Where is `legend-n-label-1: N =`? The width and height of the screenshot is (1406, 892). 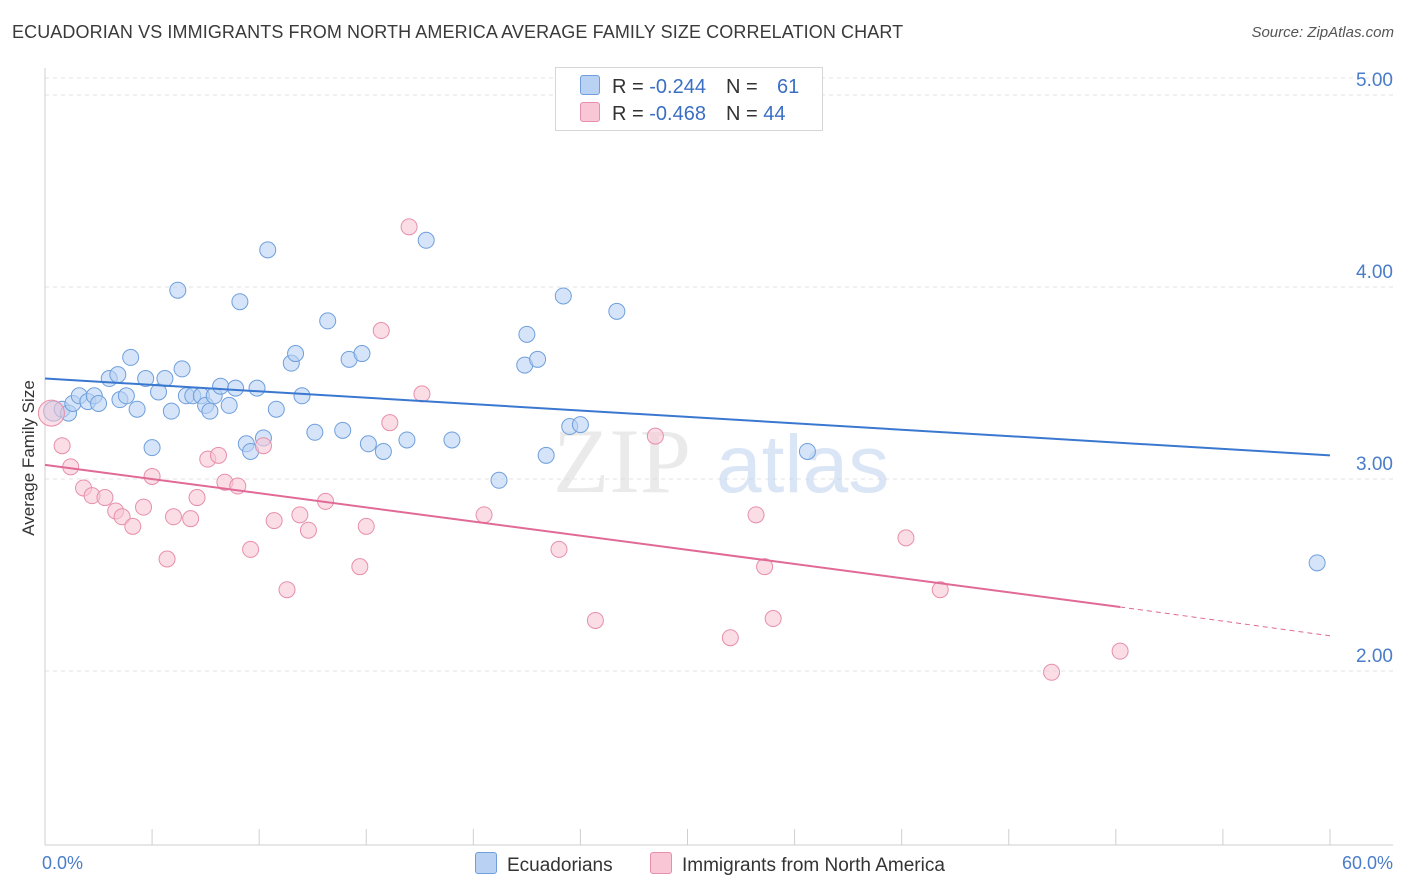 legend-n-label-1: N = is located at coordinates (744, 87).